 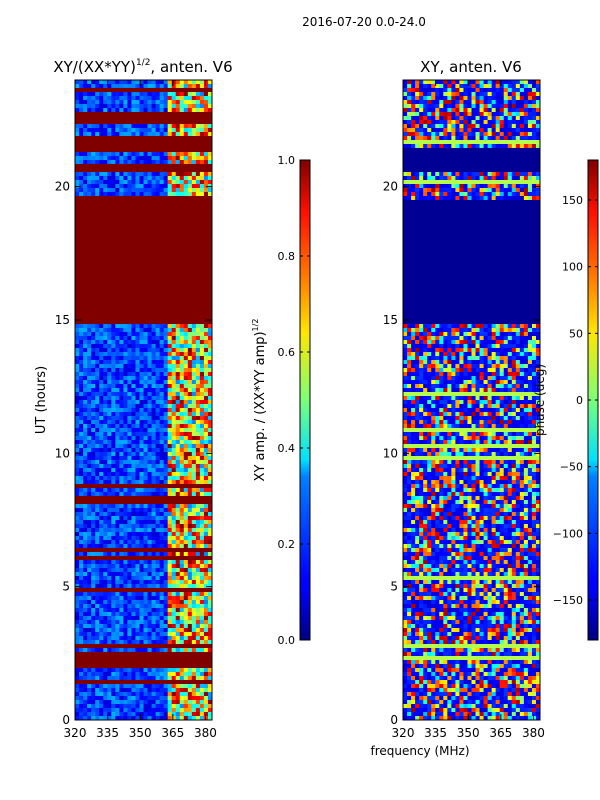 What do you see at coordinates (287, 352) in the screenshot?
I see `colorbar-tick-label: 0.6` at bounding box center [287, 352].